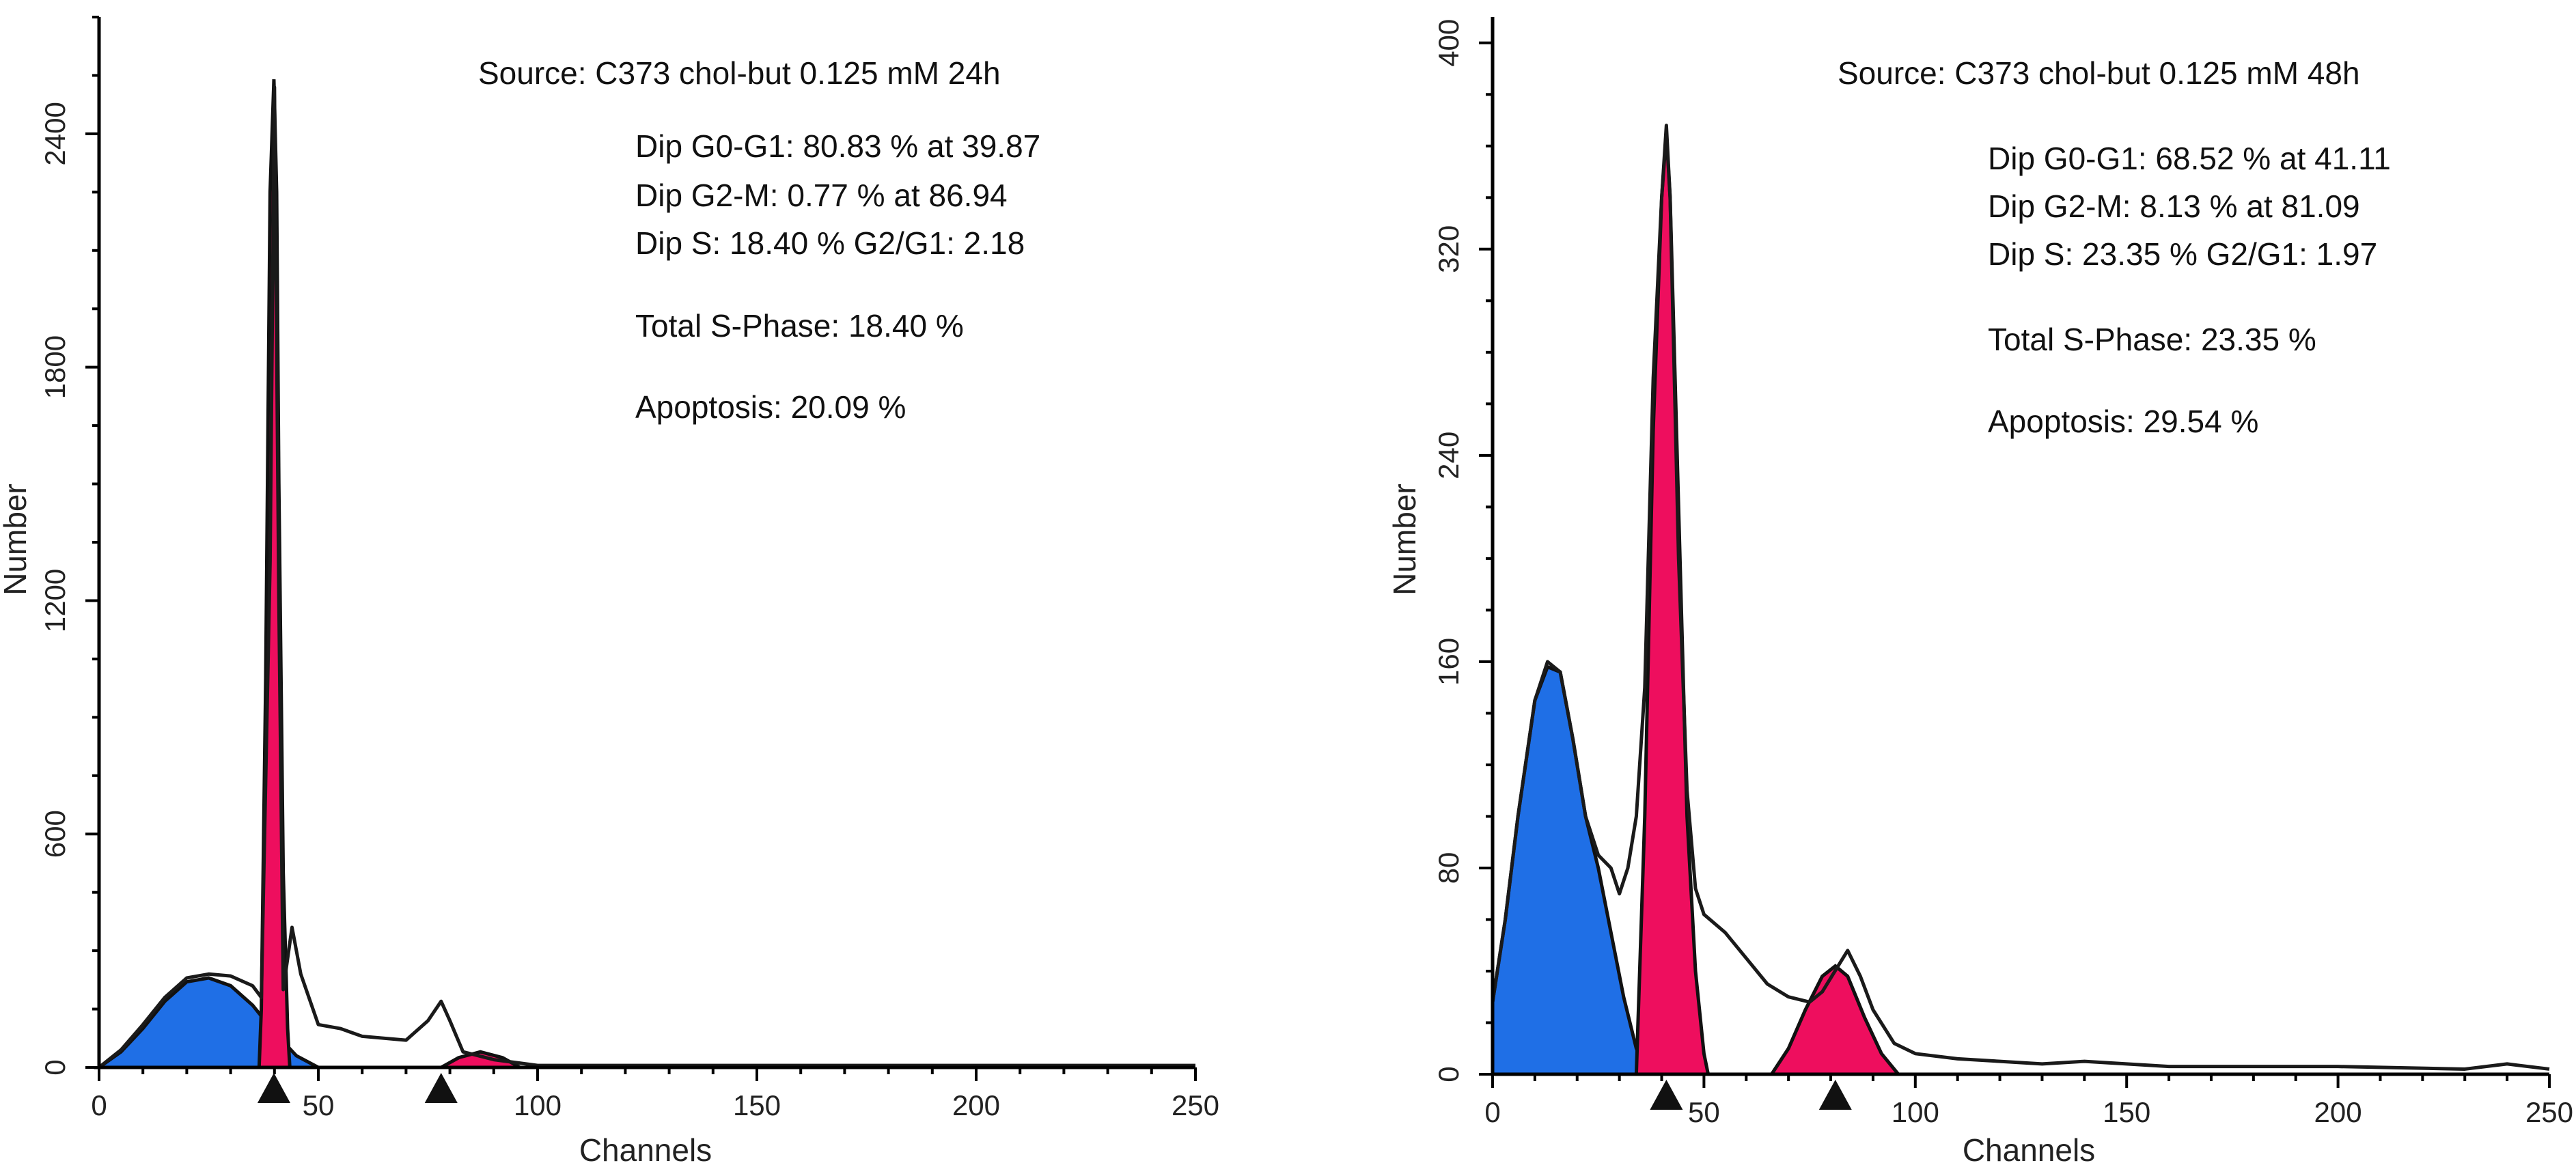  Describe the element at coordinates (55, 834) in the screenshot. I see `y-tick-label: 600` at that location.